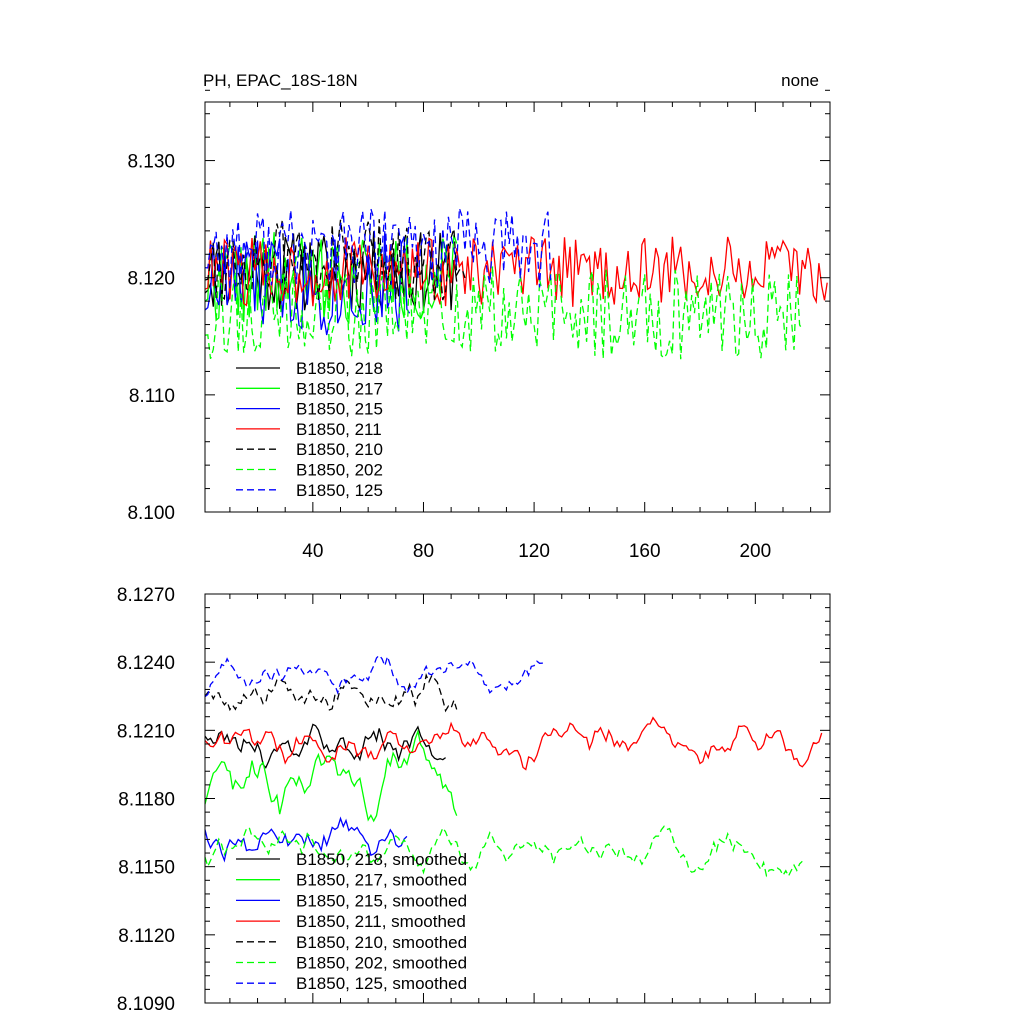  What do you see at coordinates (339, 490) in the screenshot?
I see `legend-label: B1850, 125` at bounding box center [339, 490].